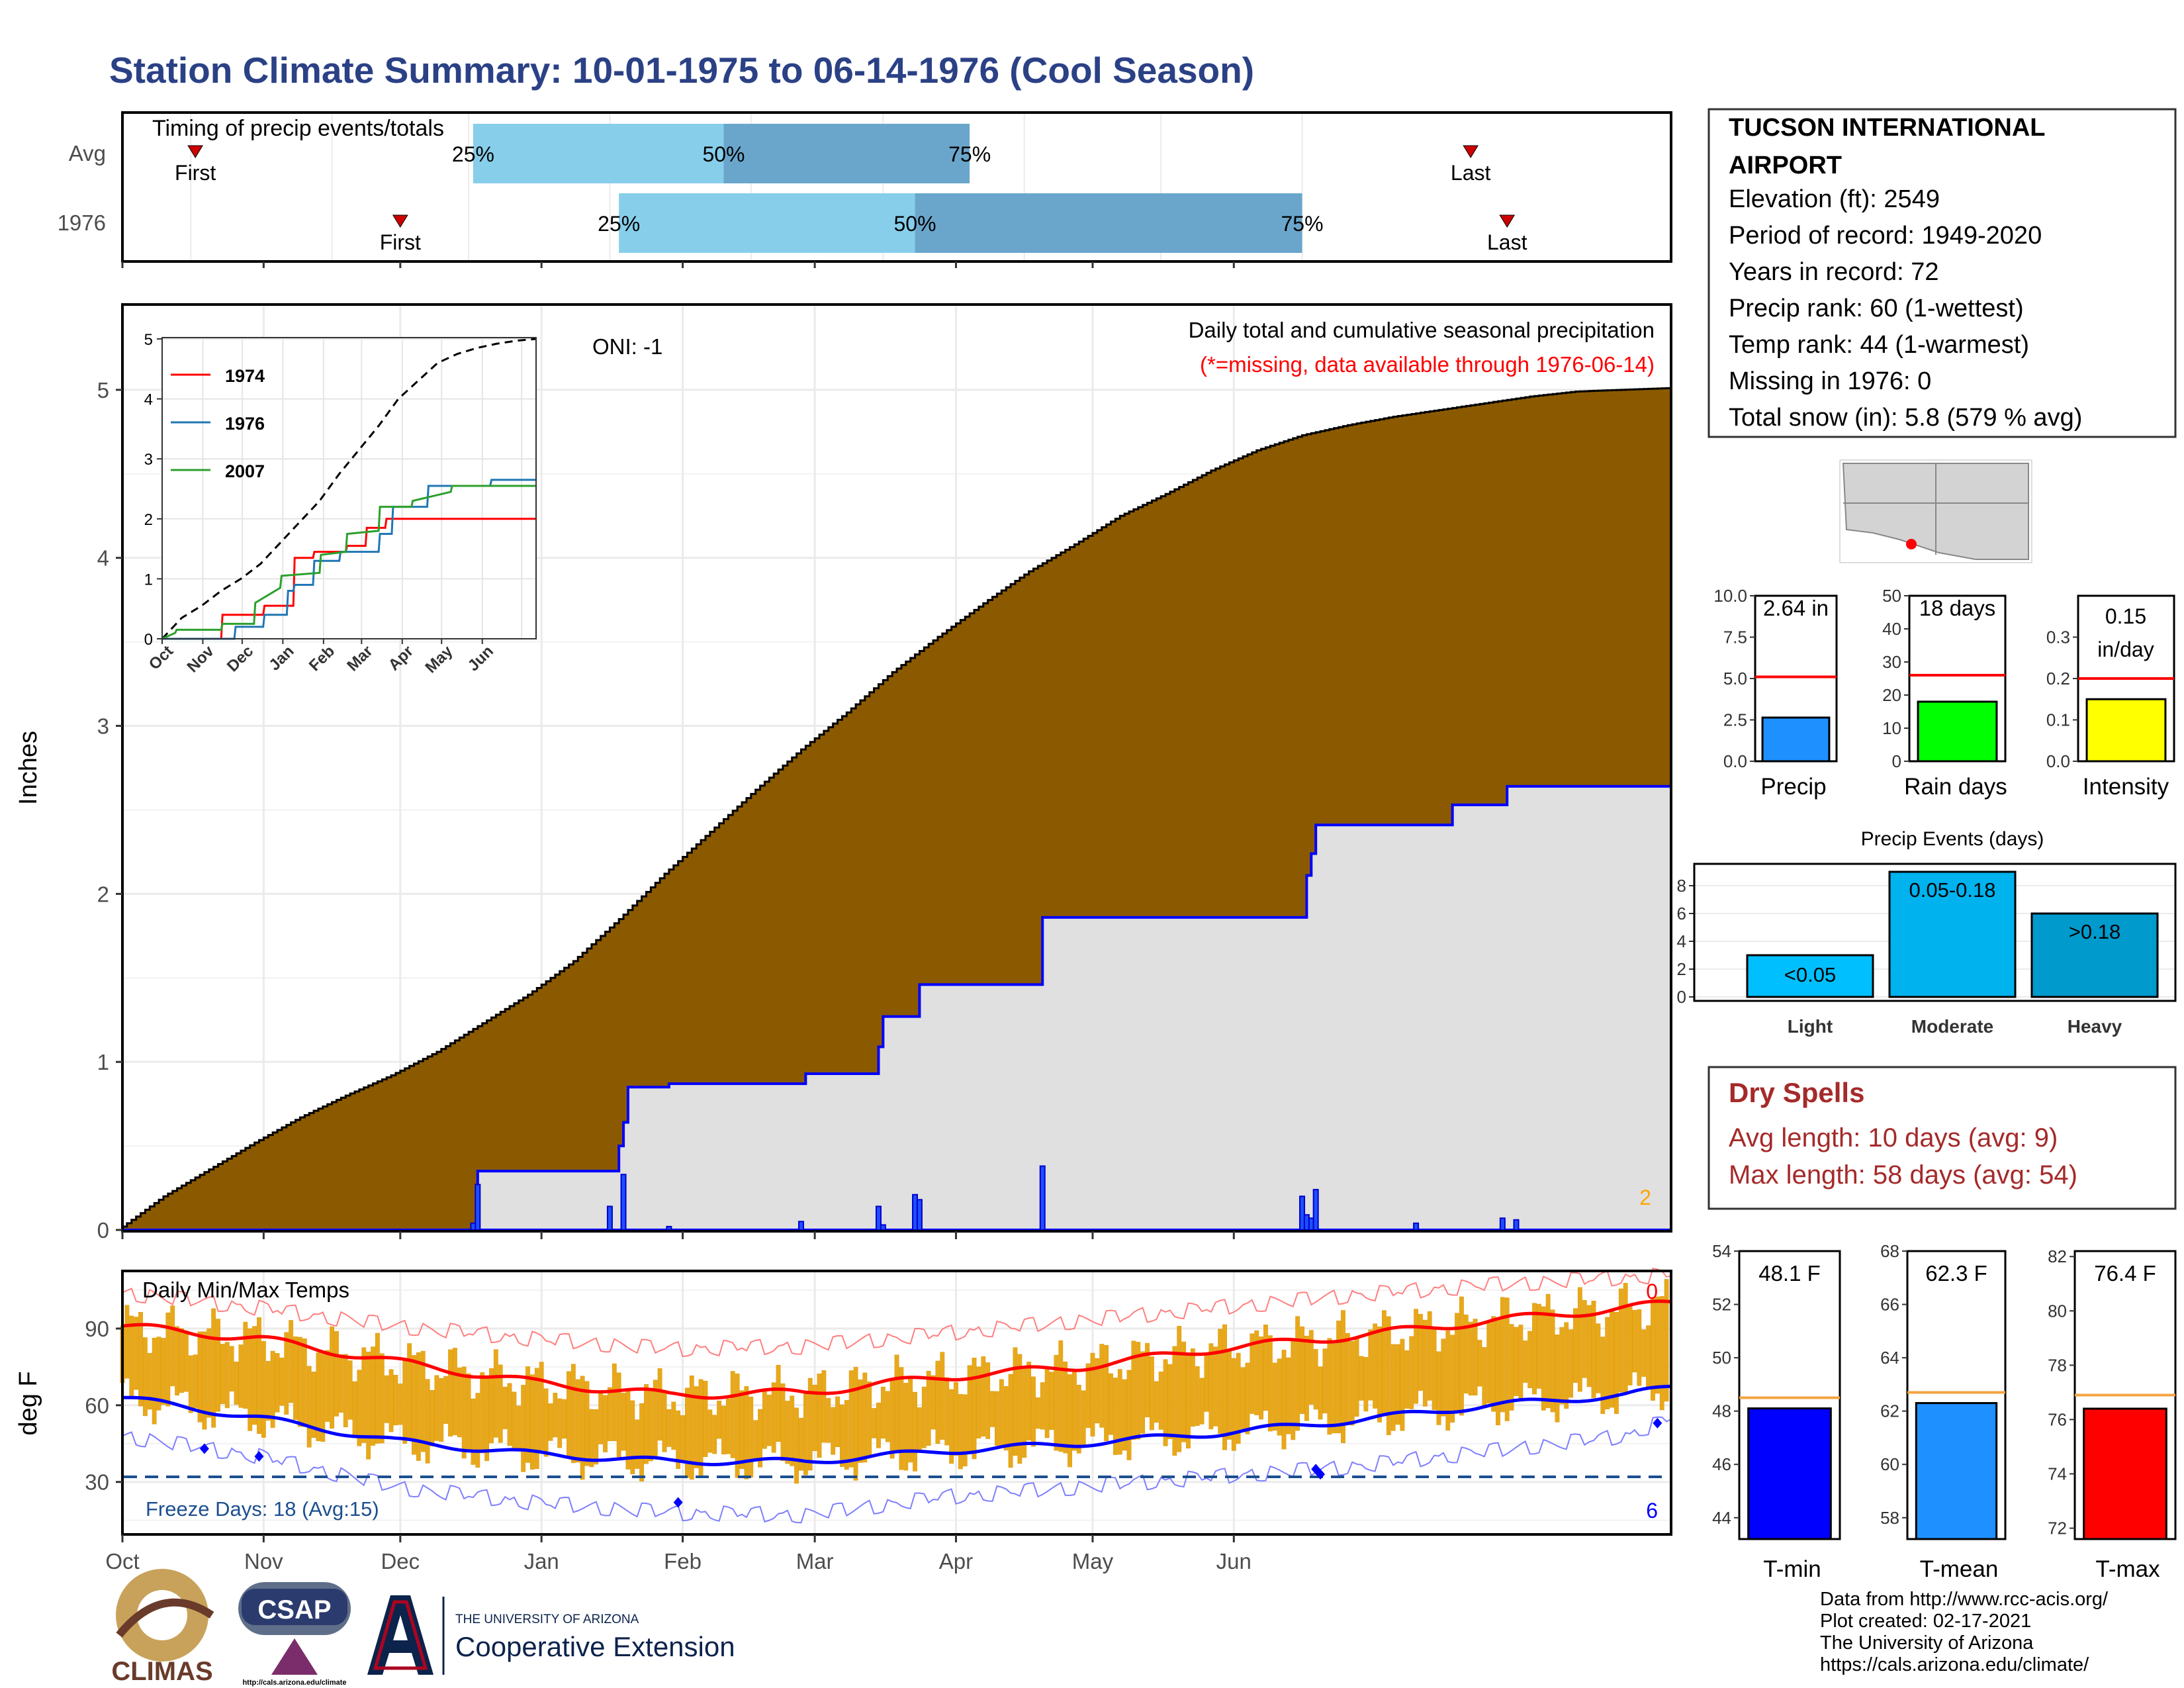 The height and width of the screenshot is (1688, 2184). What do you see at coordinates (245, 424) in the screenshot?
I see `legend-label-1976: 1976` at bounding box center [245, 424].